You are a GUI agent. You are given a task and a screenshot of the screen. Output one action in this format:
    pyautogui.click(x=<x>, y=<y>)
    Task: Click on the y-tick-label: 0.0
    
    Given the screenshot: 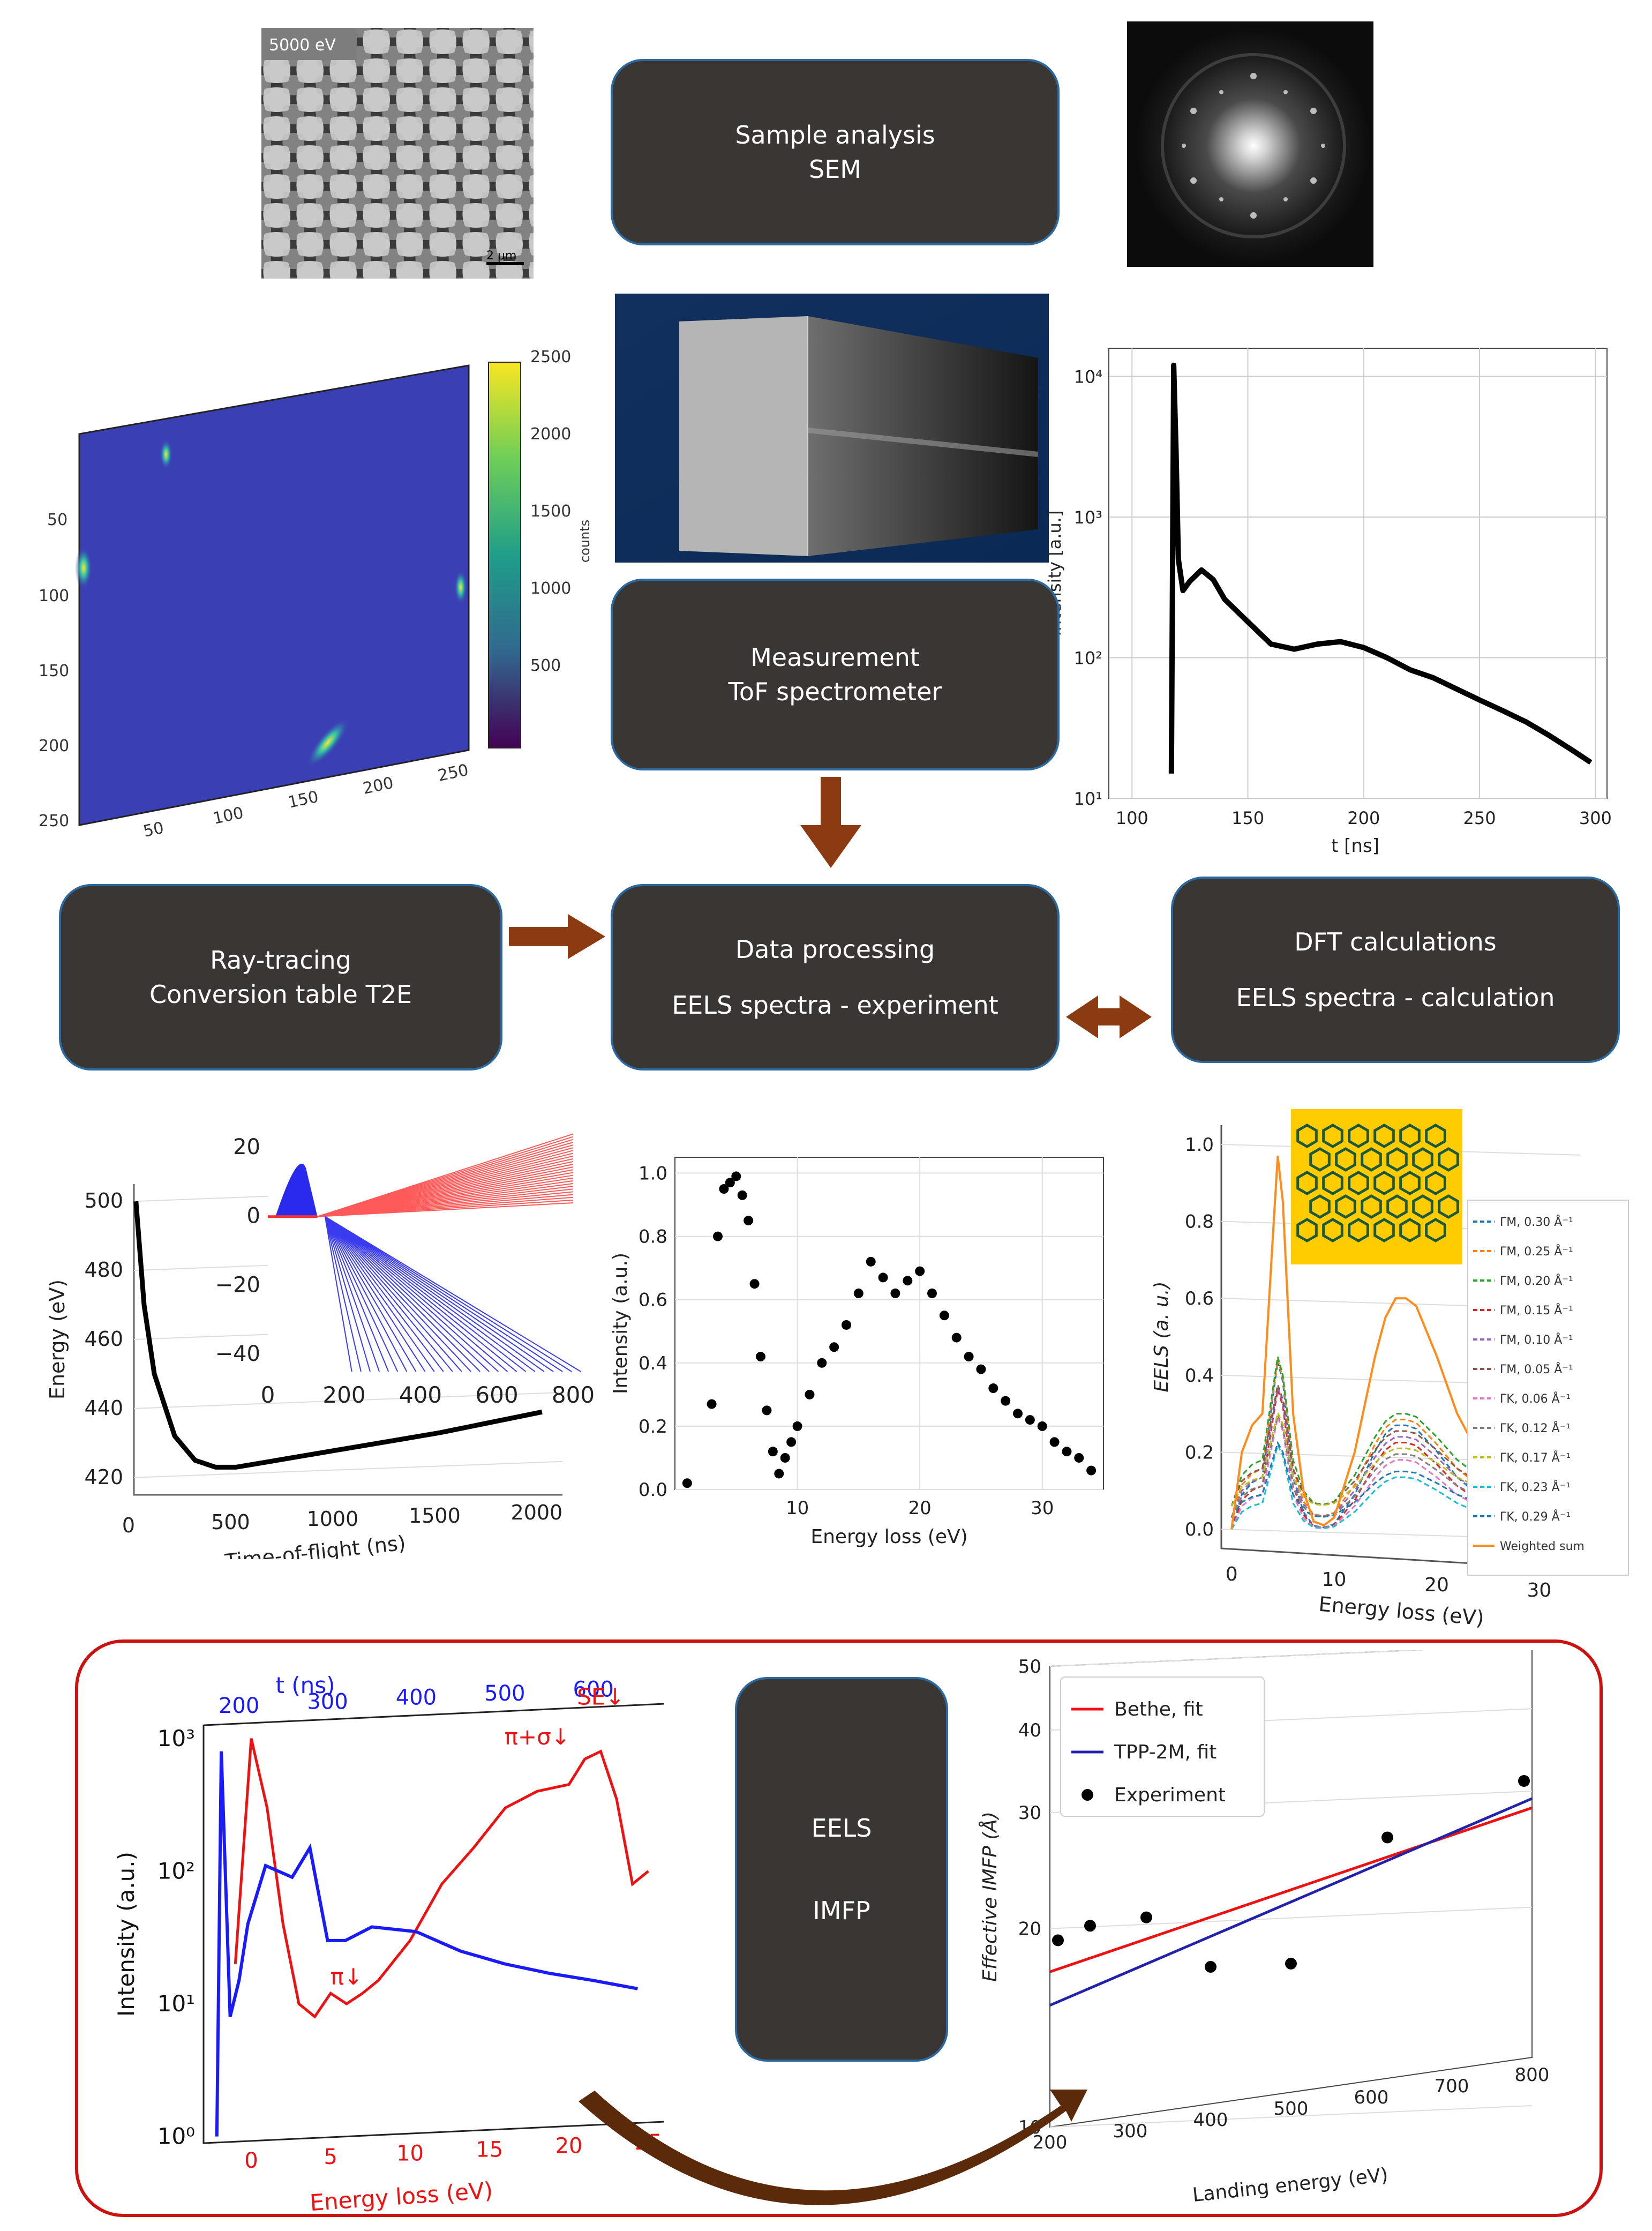 What is the action you would take?
    pyautogui.click(x=1199, y=1529)
    